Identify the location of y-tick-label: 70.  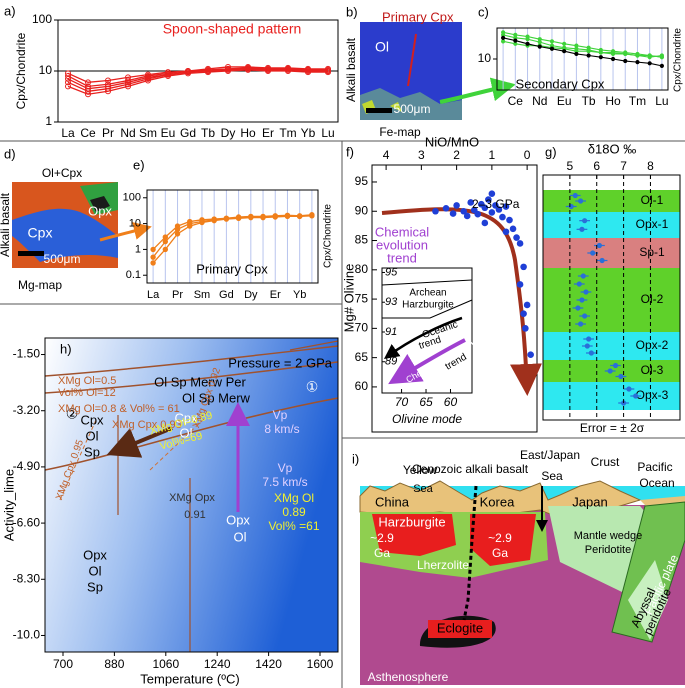
(362, 328).